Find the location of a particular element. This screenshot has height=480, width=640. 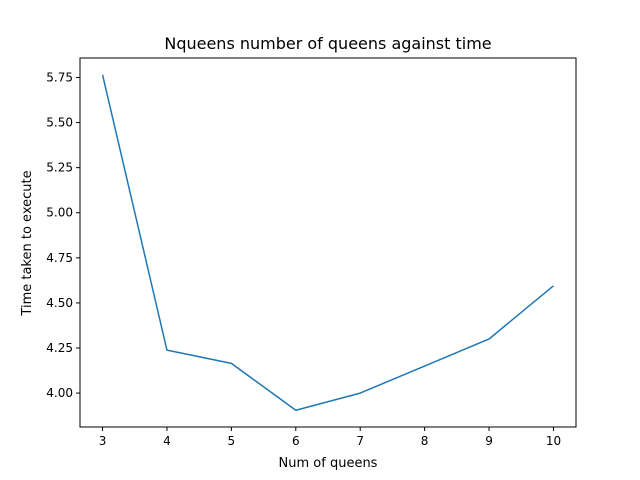

y-tick-label: 4.00 is located at coordinates (59, 393).